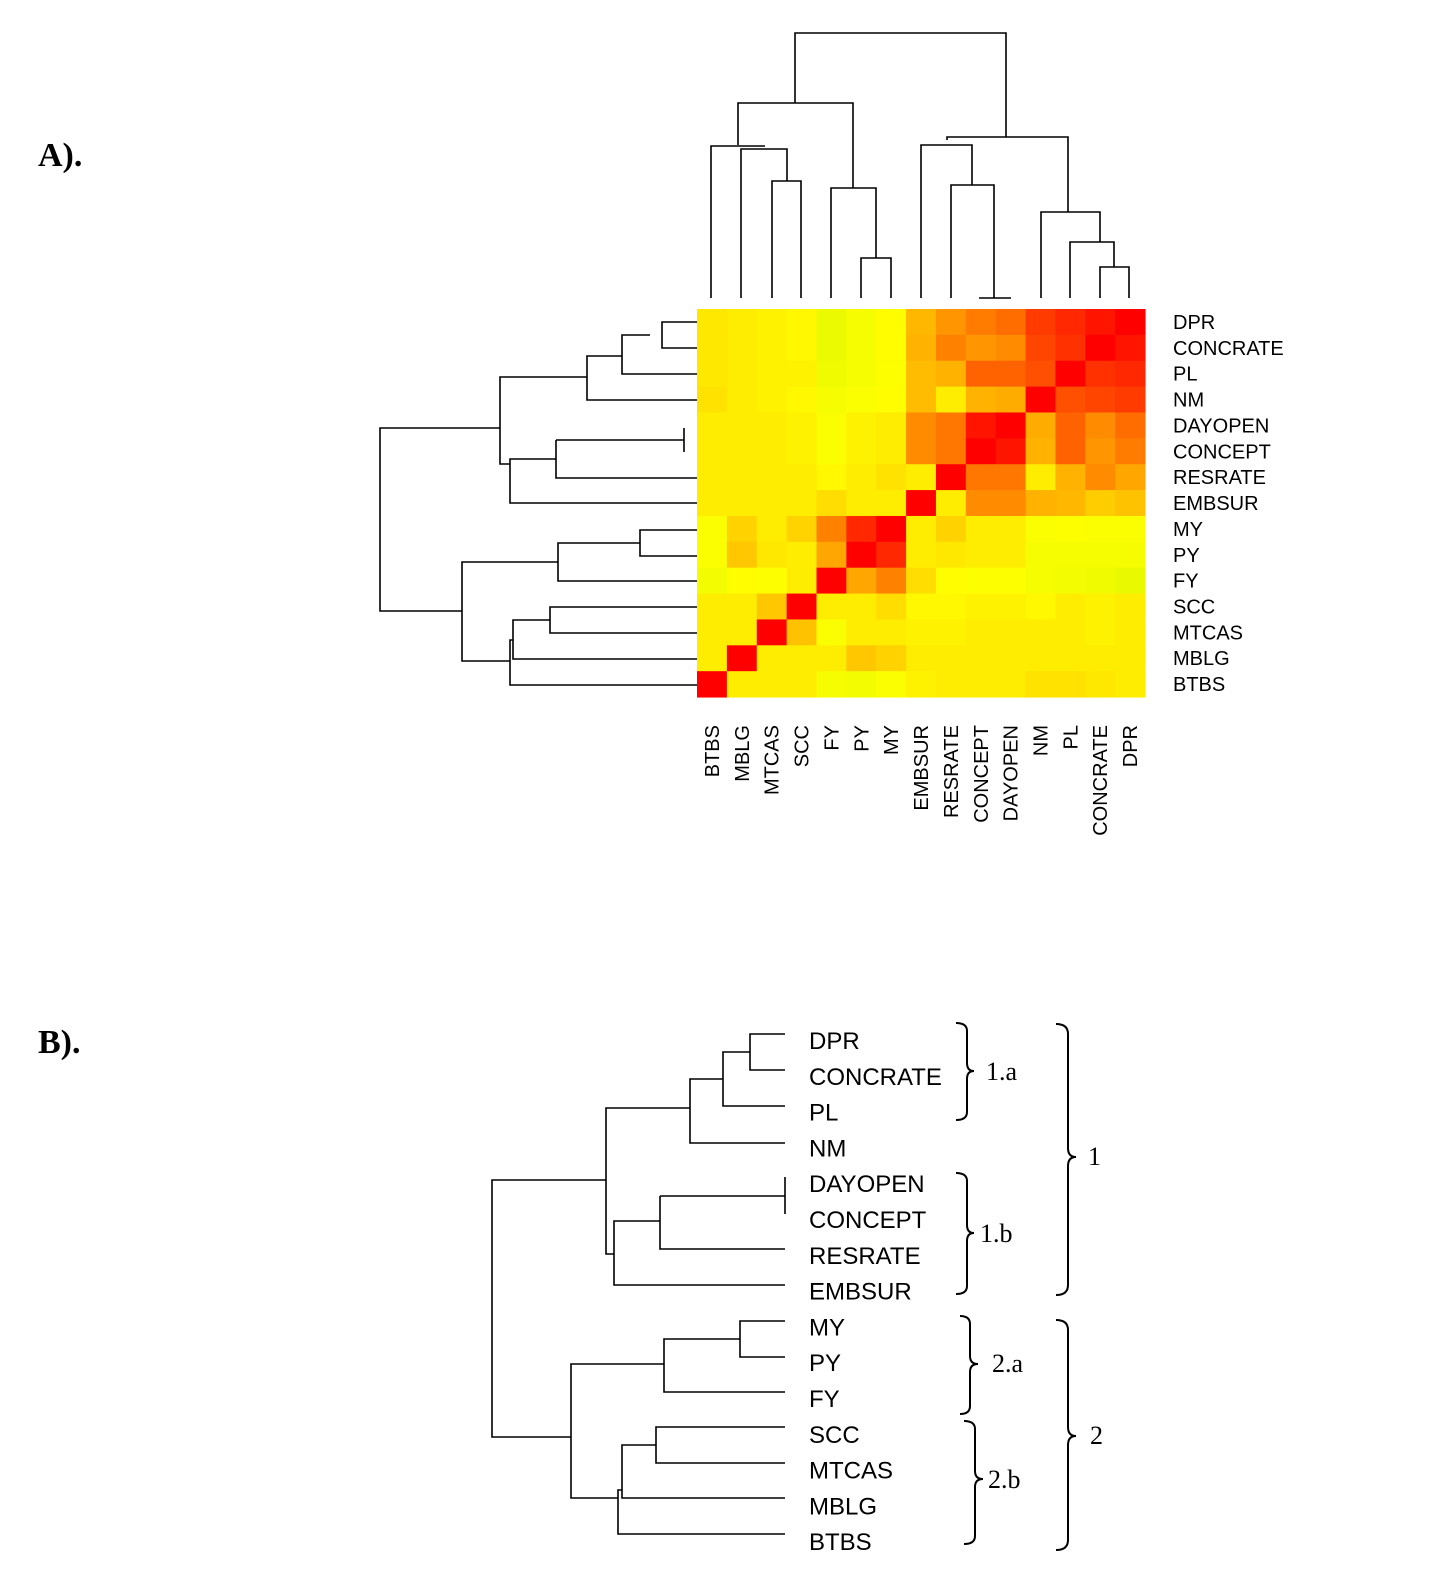 Image resolution: width=1452 pixels, height=1569 pixels. What do you see at coordinates (1188, 530) in the screenshot?
I see `heatmap-row-label: MY` at bounding box center [1188, 530].